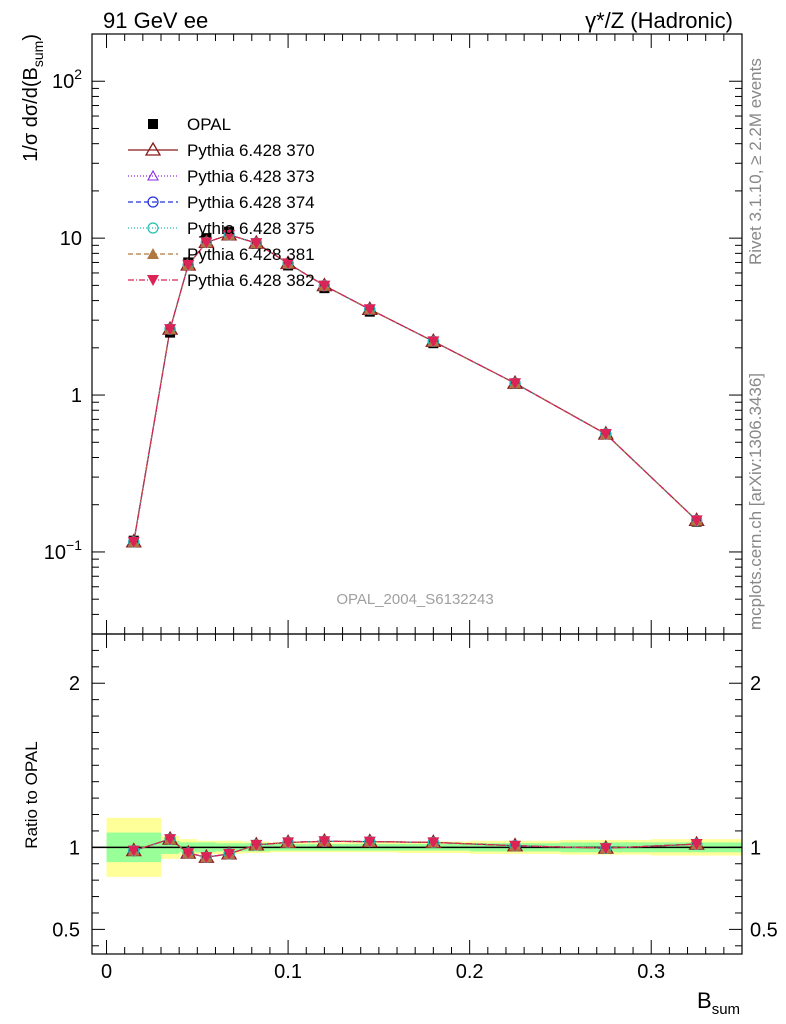 The image size is (786, 1024). Describe the element at coordinates (106, 972) in the screenshot. I see `x-tick-label: 0` at that location.